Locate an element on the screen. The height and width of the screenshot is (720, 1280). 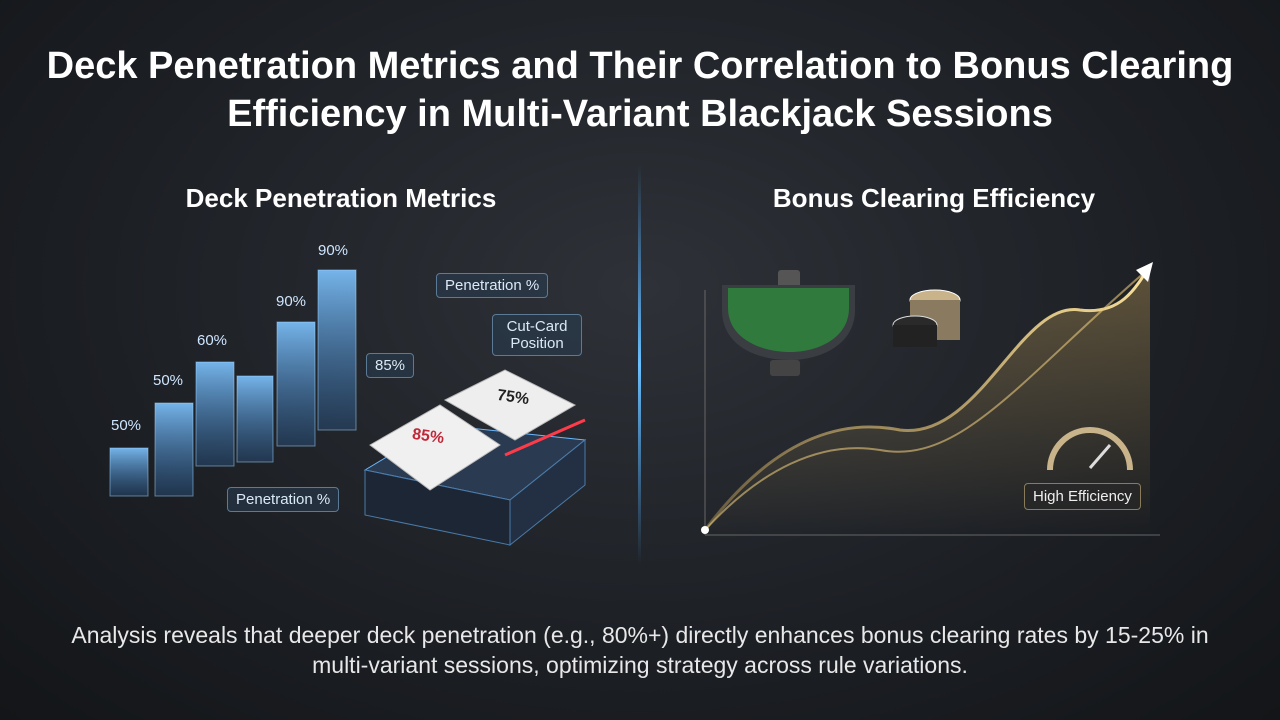
panel-heading: Deck Penetration Metrics is located at coordinates (341, 198).